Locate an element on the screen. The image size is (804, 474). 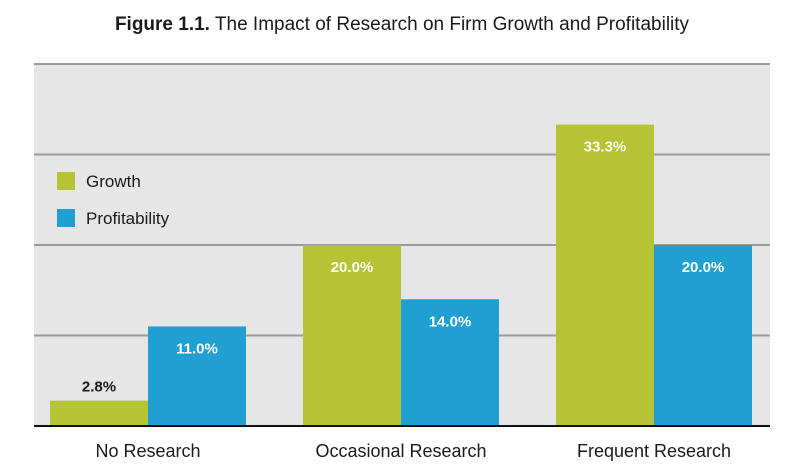
legend-swatch-profitability is located at coordinates (66, 218).